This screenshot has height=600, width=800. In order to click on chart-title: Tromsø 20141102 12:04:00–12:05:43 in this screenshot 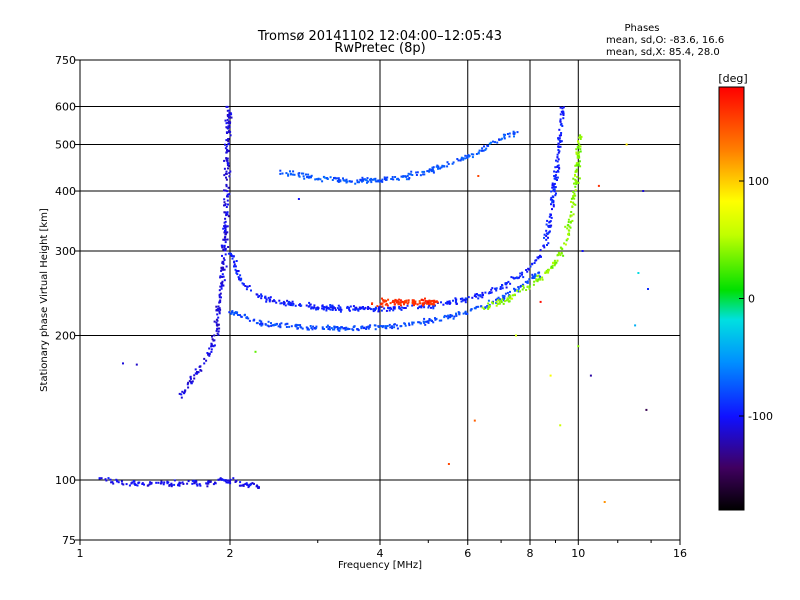, I will do `click(379, 36)`.